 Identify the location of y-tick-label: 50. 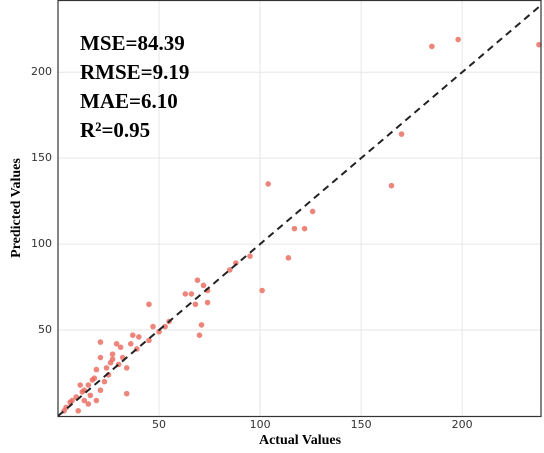
(45, 329).